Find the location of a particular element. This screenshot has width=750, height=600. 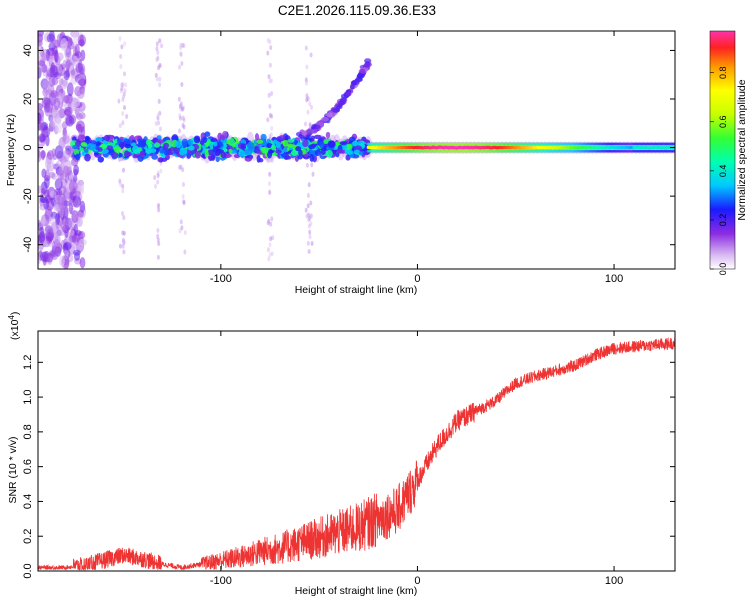

snr-ytick-label: 0.0 is located at coordinates (28, 570).